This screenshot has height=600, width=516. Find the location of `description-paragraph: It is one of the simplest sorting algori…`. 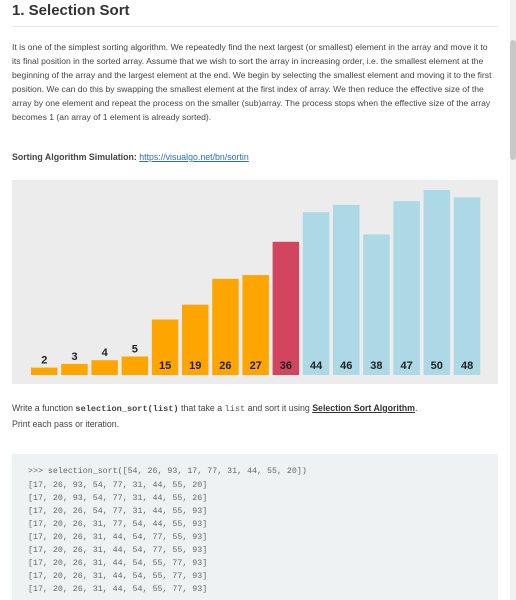

description-paragraph: It is one of the simplest sorting algori… is located at coordinates (252, 82).